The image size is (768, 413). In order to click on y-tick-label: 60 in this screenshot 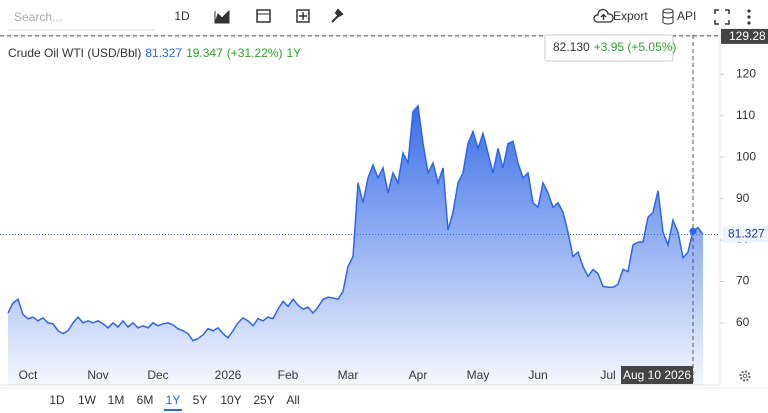, I will do `click(743, 322)`.